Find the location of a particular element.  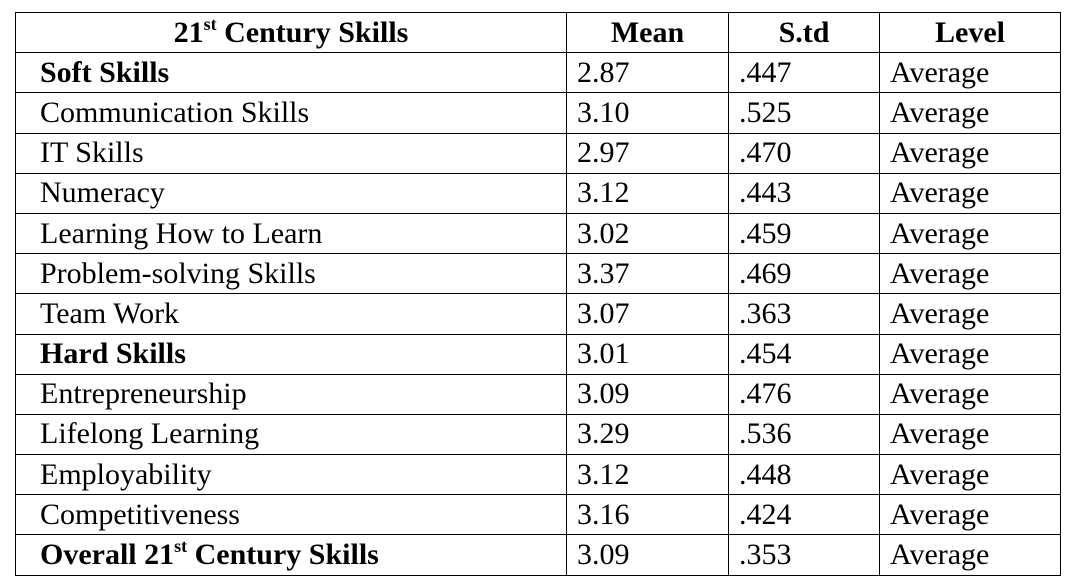

cell-skill: Soft Skills is located at coordinates (291, 73).